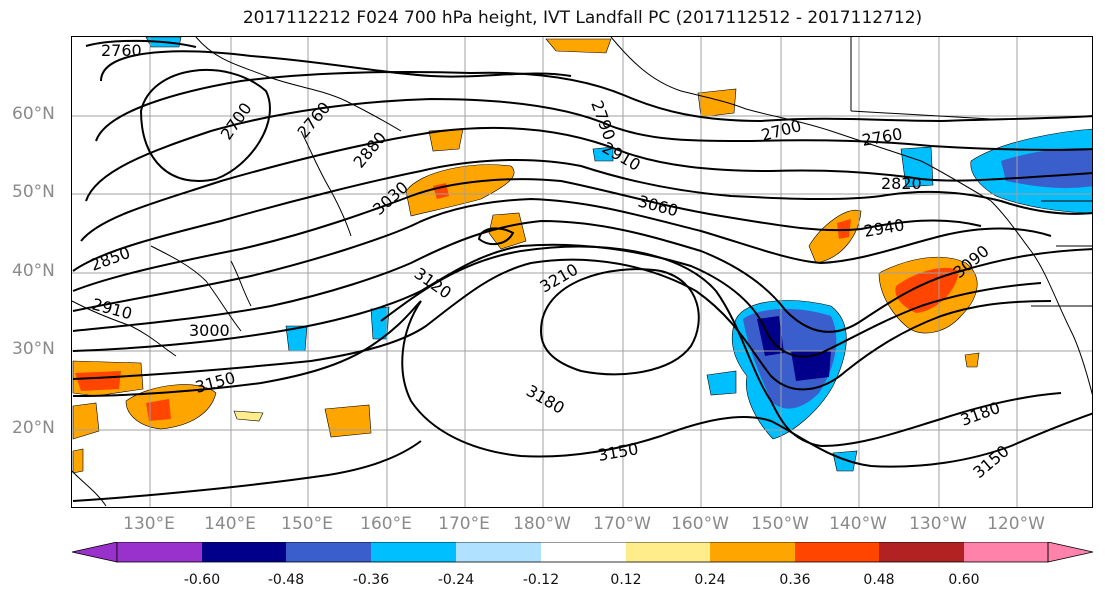 The height and width of the screenshot is (601, 1105). I want to click on colorbar-tick-label: 0.12, so click(626, 580).